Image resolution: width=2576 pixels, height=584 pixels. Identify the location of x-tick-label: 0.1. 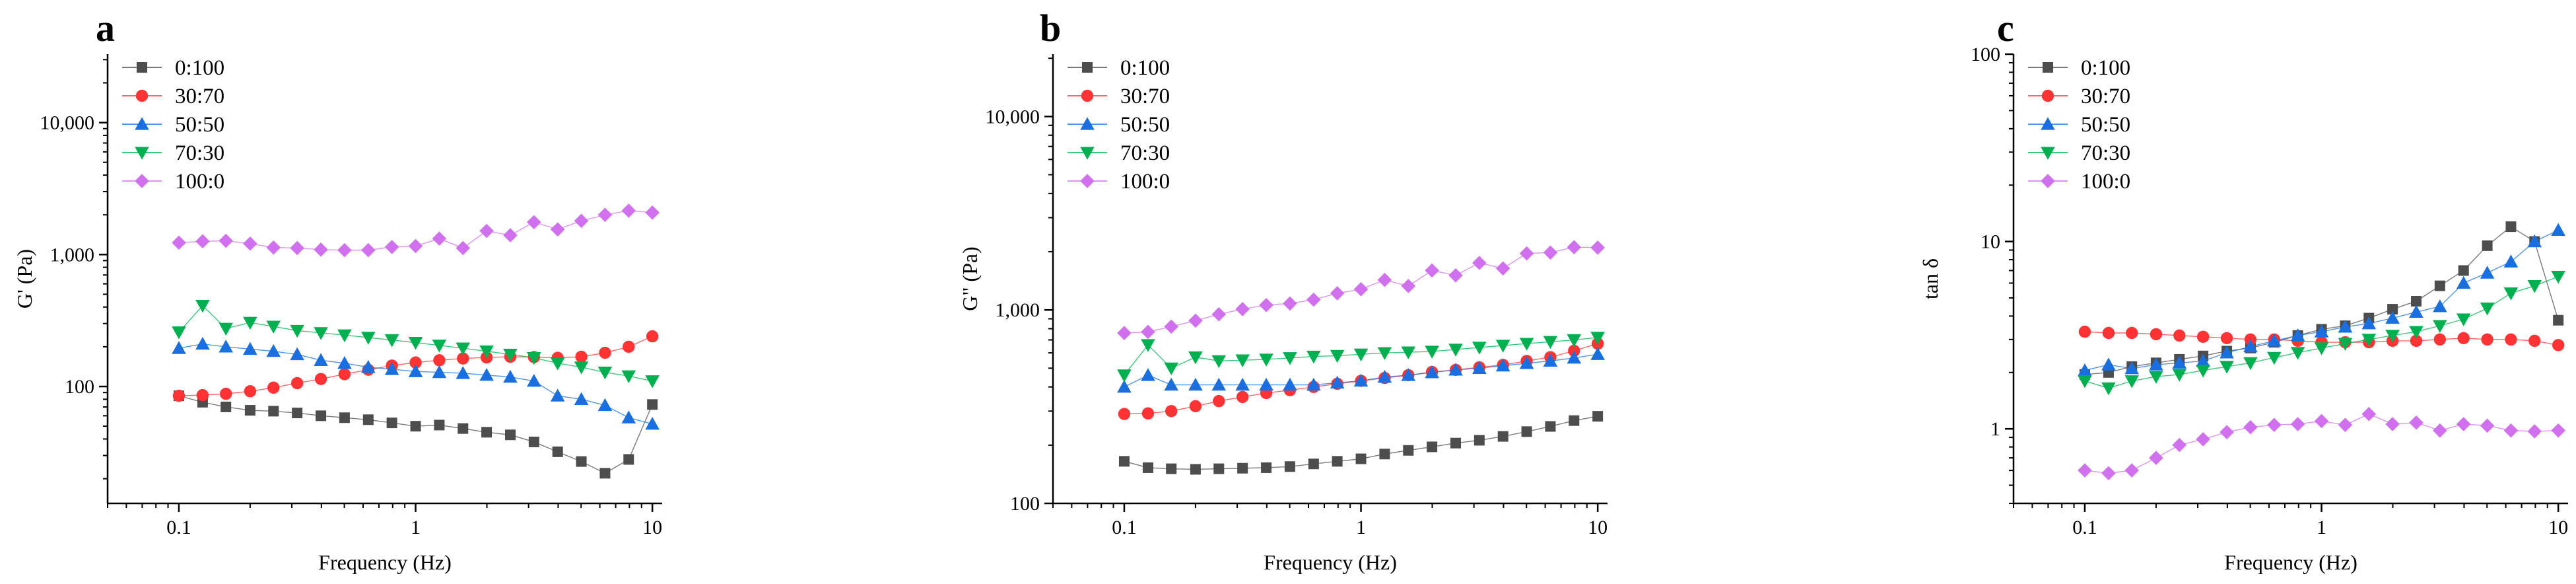
(1124, 527).